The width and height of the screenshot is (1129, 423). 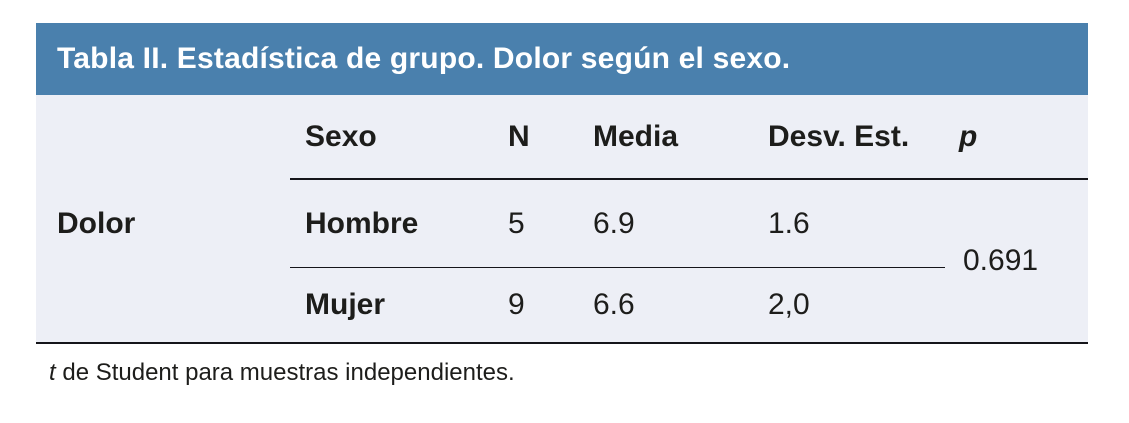 I want to click on table-row-mujer-n: 9, so click(x=547, y=305).